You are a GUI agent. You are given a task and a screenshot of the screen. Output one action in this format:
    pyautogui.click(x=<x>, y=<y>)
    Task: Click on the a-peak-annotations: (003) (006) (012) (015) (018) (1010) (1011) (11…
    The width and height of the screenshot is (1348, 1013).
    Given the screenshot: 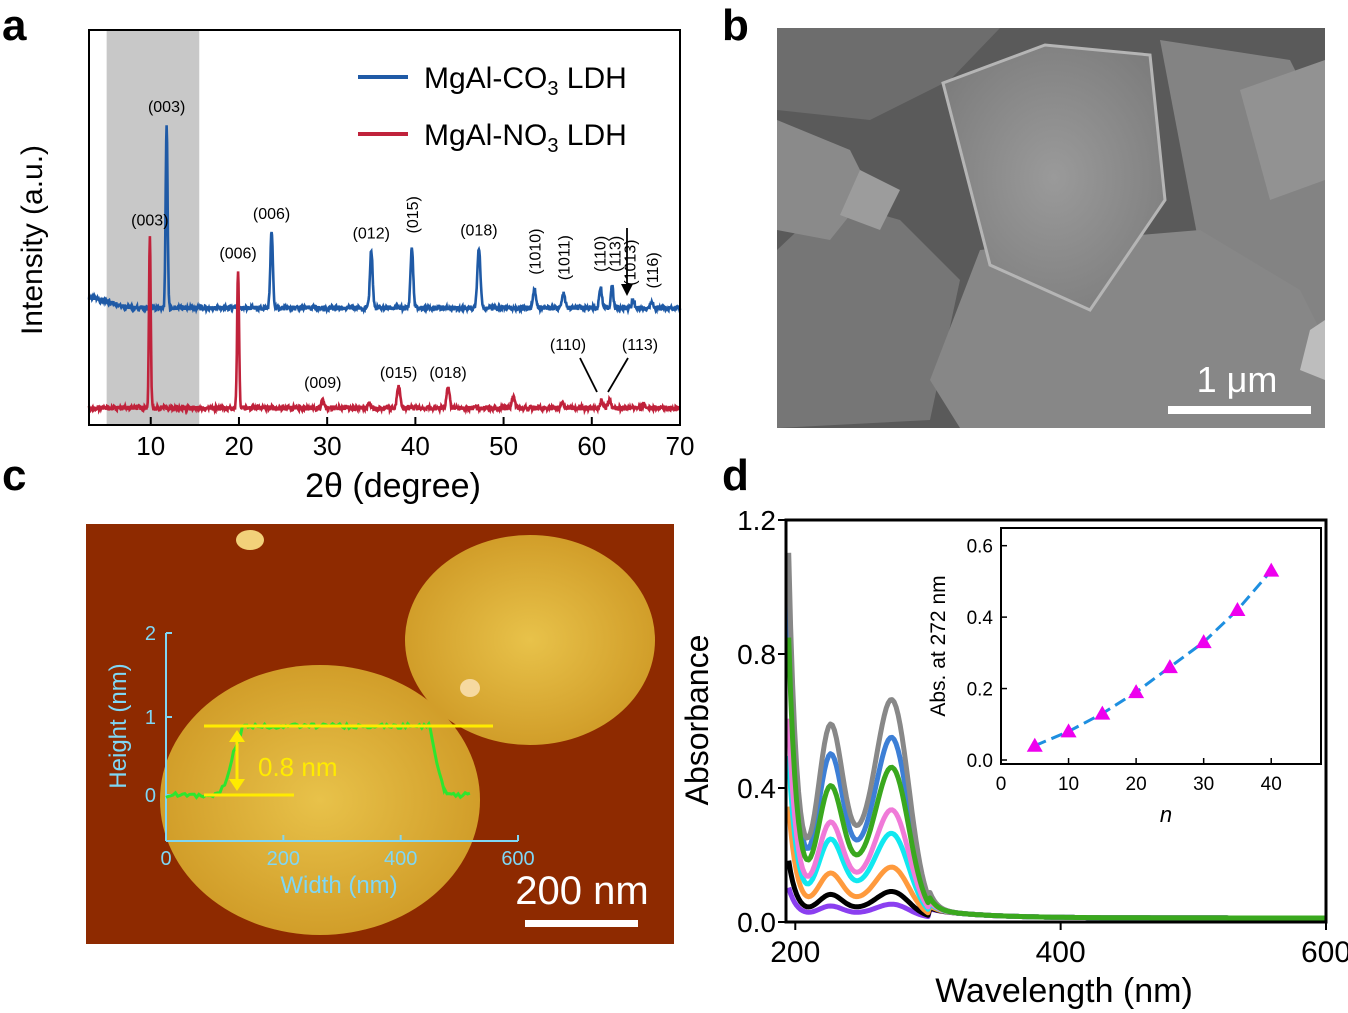 What is the action you would take?
    pyautogui.click(x=396, y=246)
    